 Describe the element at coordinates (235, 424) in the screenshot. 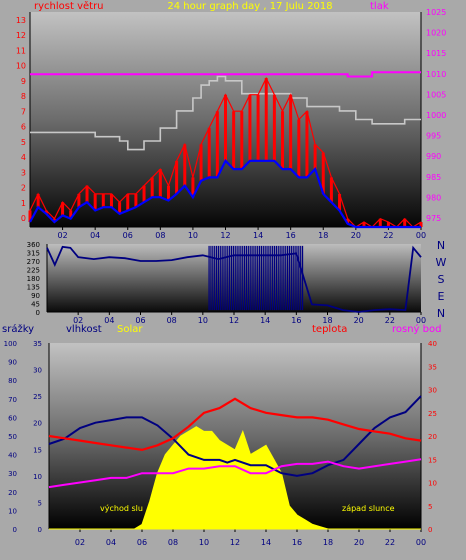

I see `temperature-line` at that location.